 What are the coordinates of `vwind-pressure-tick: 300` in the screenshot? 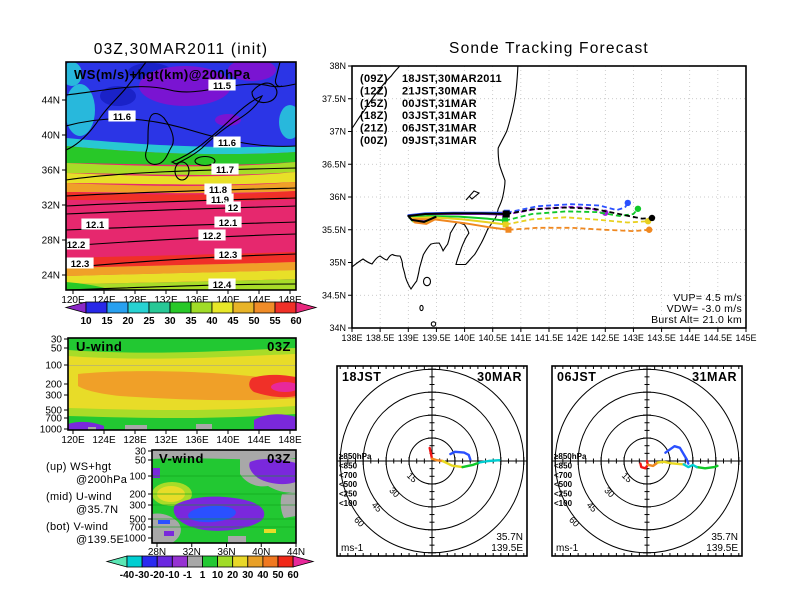 It's located at (137, 506).